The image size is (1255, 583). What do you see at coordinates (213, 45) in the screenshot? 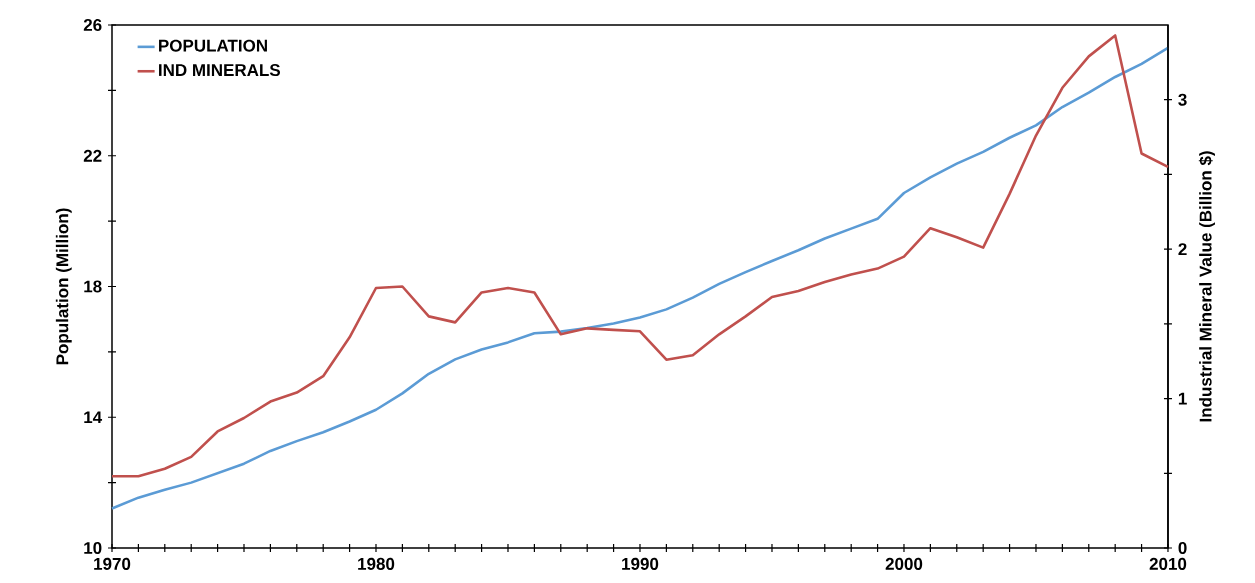
I see `legend-label: POPULATION` at bounding box center [213, 45].